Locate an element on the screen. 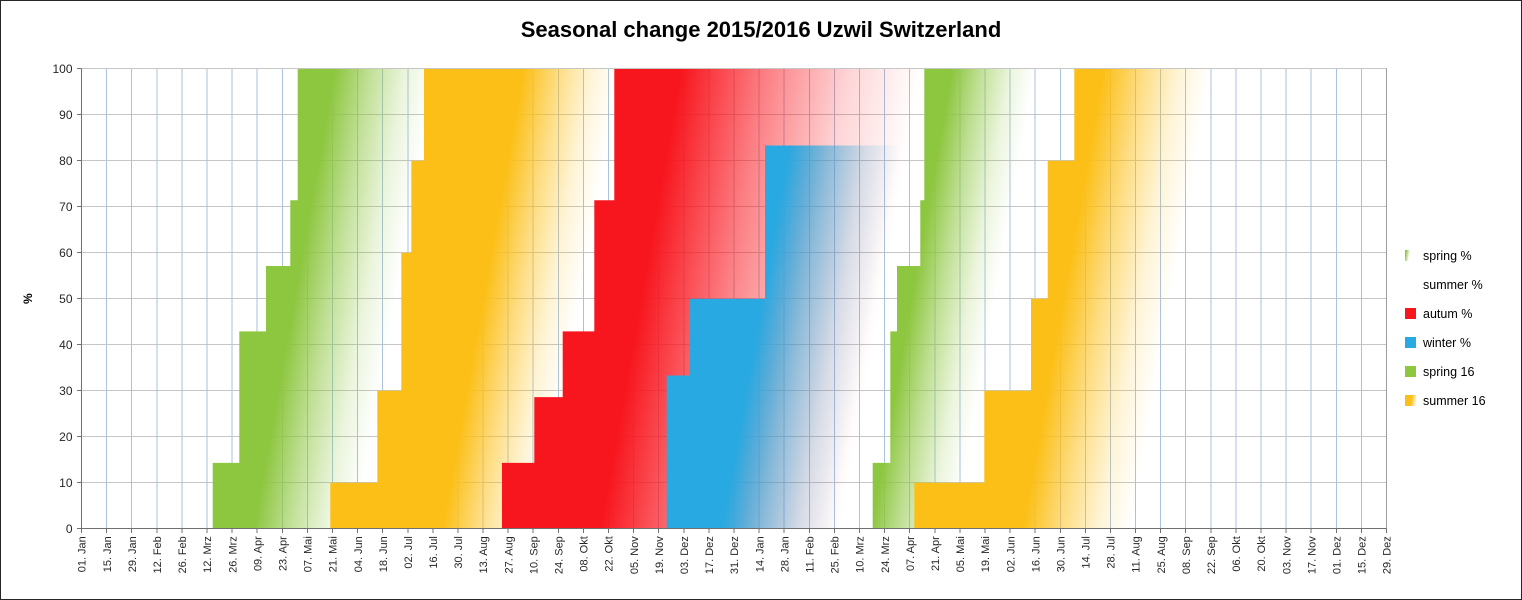 The width and height of the screenshot is (1522, 600). x-axis-label: 31. Dez is located at coordinates (735, 555).